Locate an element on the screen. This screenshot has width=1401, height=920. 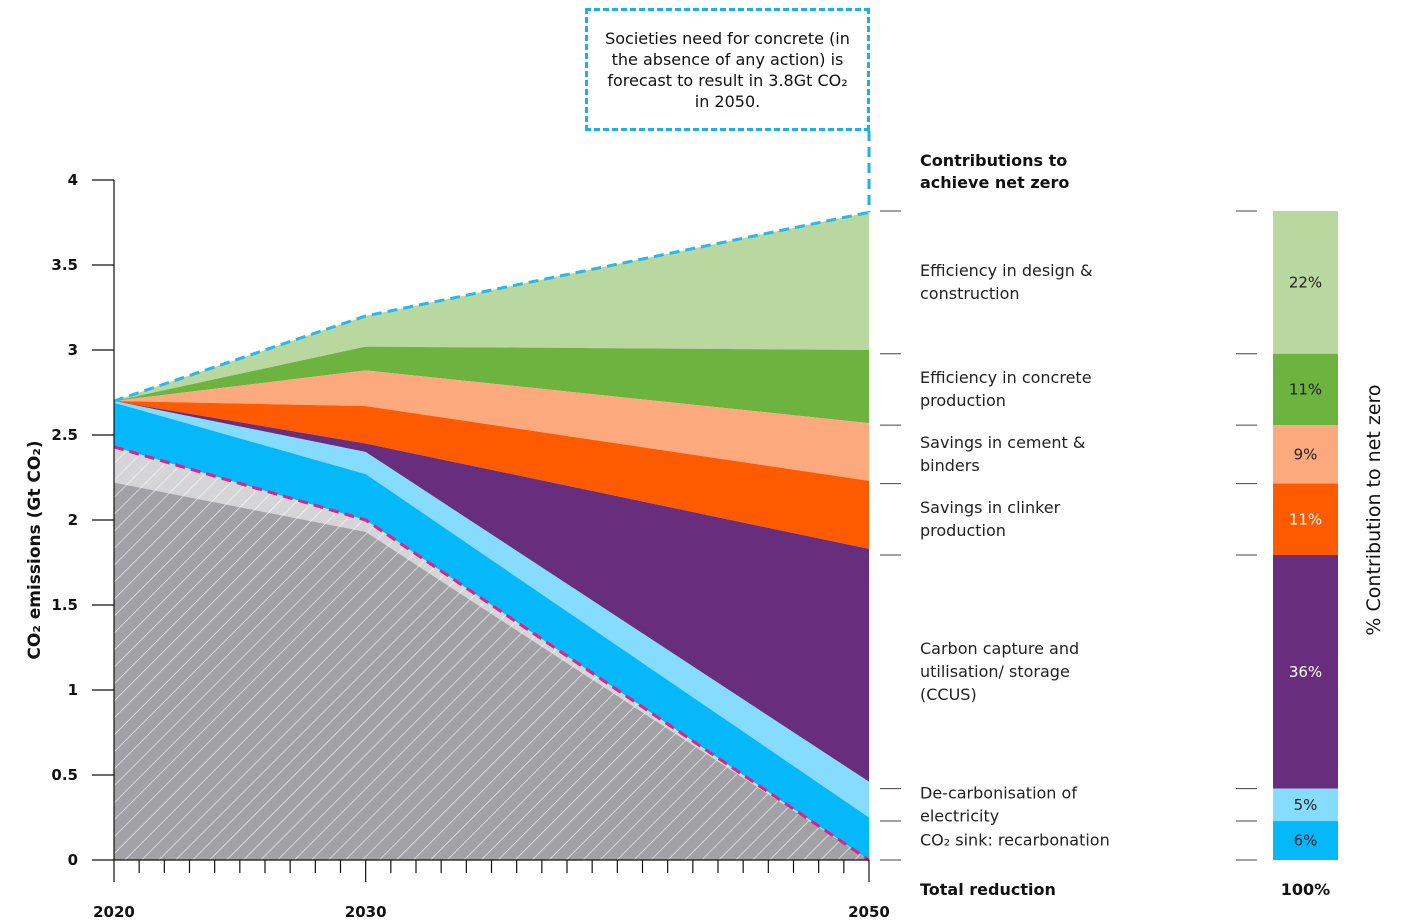
total-reduction-label: Total reduction is located at coordinates (988, 889).